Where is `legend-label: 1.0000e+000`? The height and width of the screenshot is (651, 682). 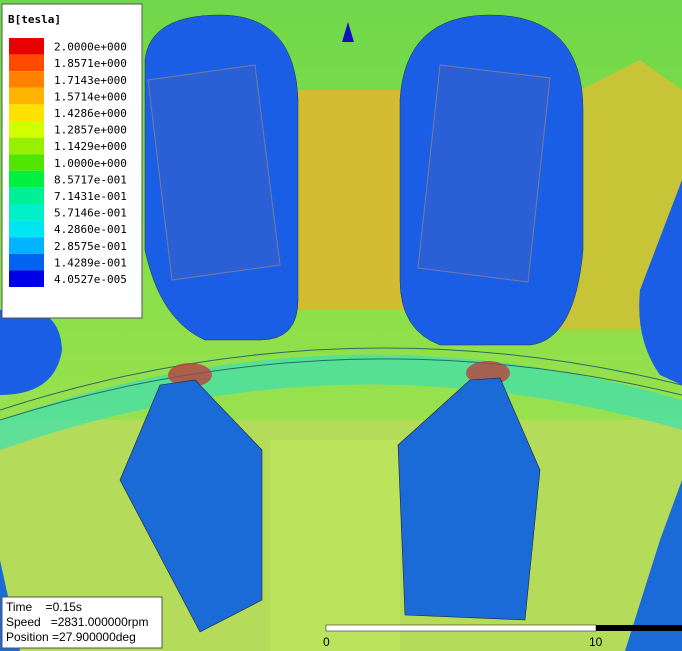
legend-label: 1.0000e+000 is located at coordinates (90, 163).